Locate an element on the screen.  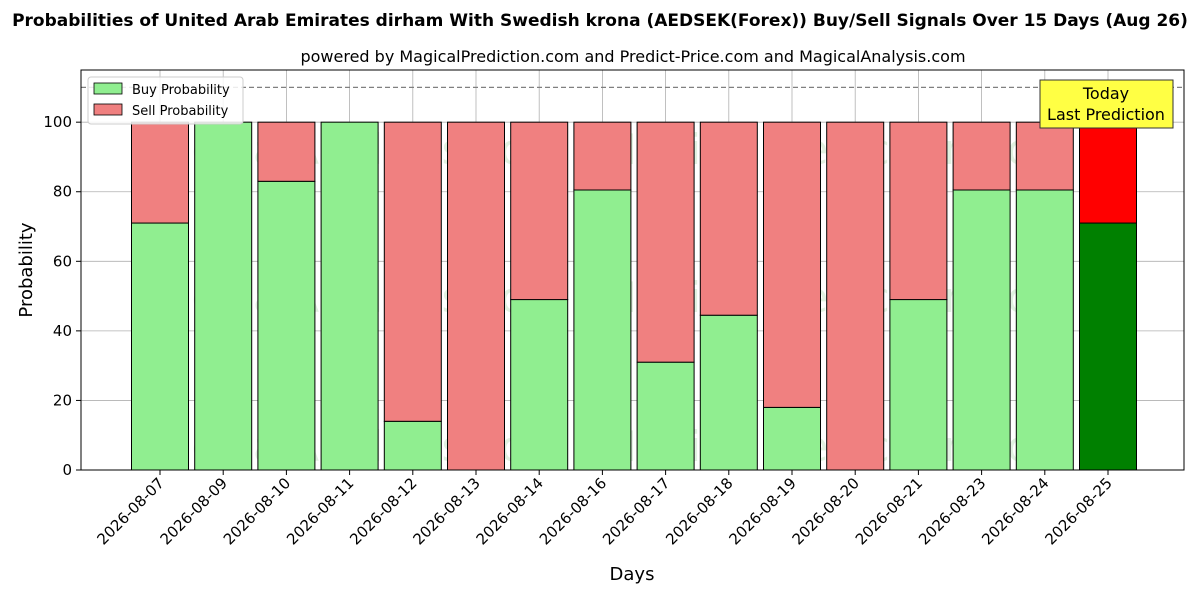
x-tick-label: 2026-08-16 is located at coordinates (573, 511).